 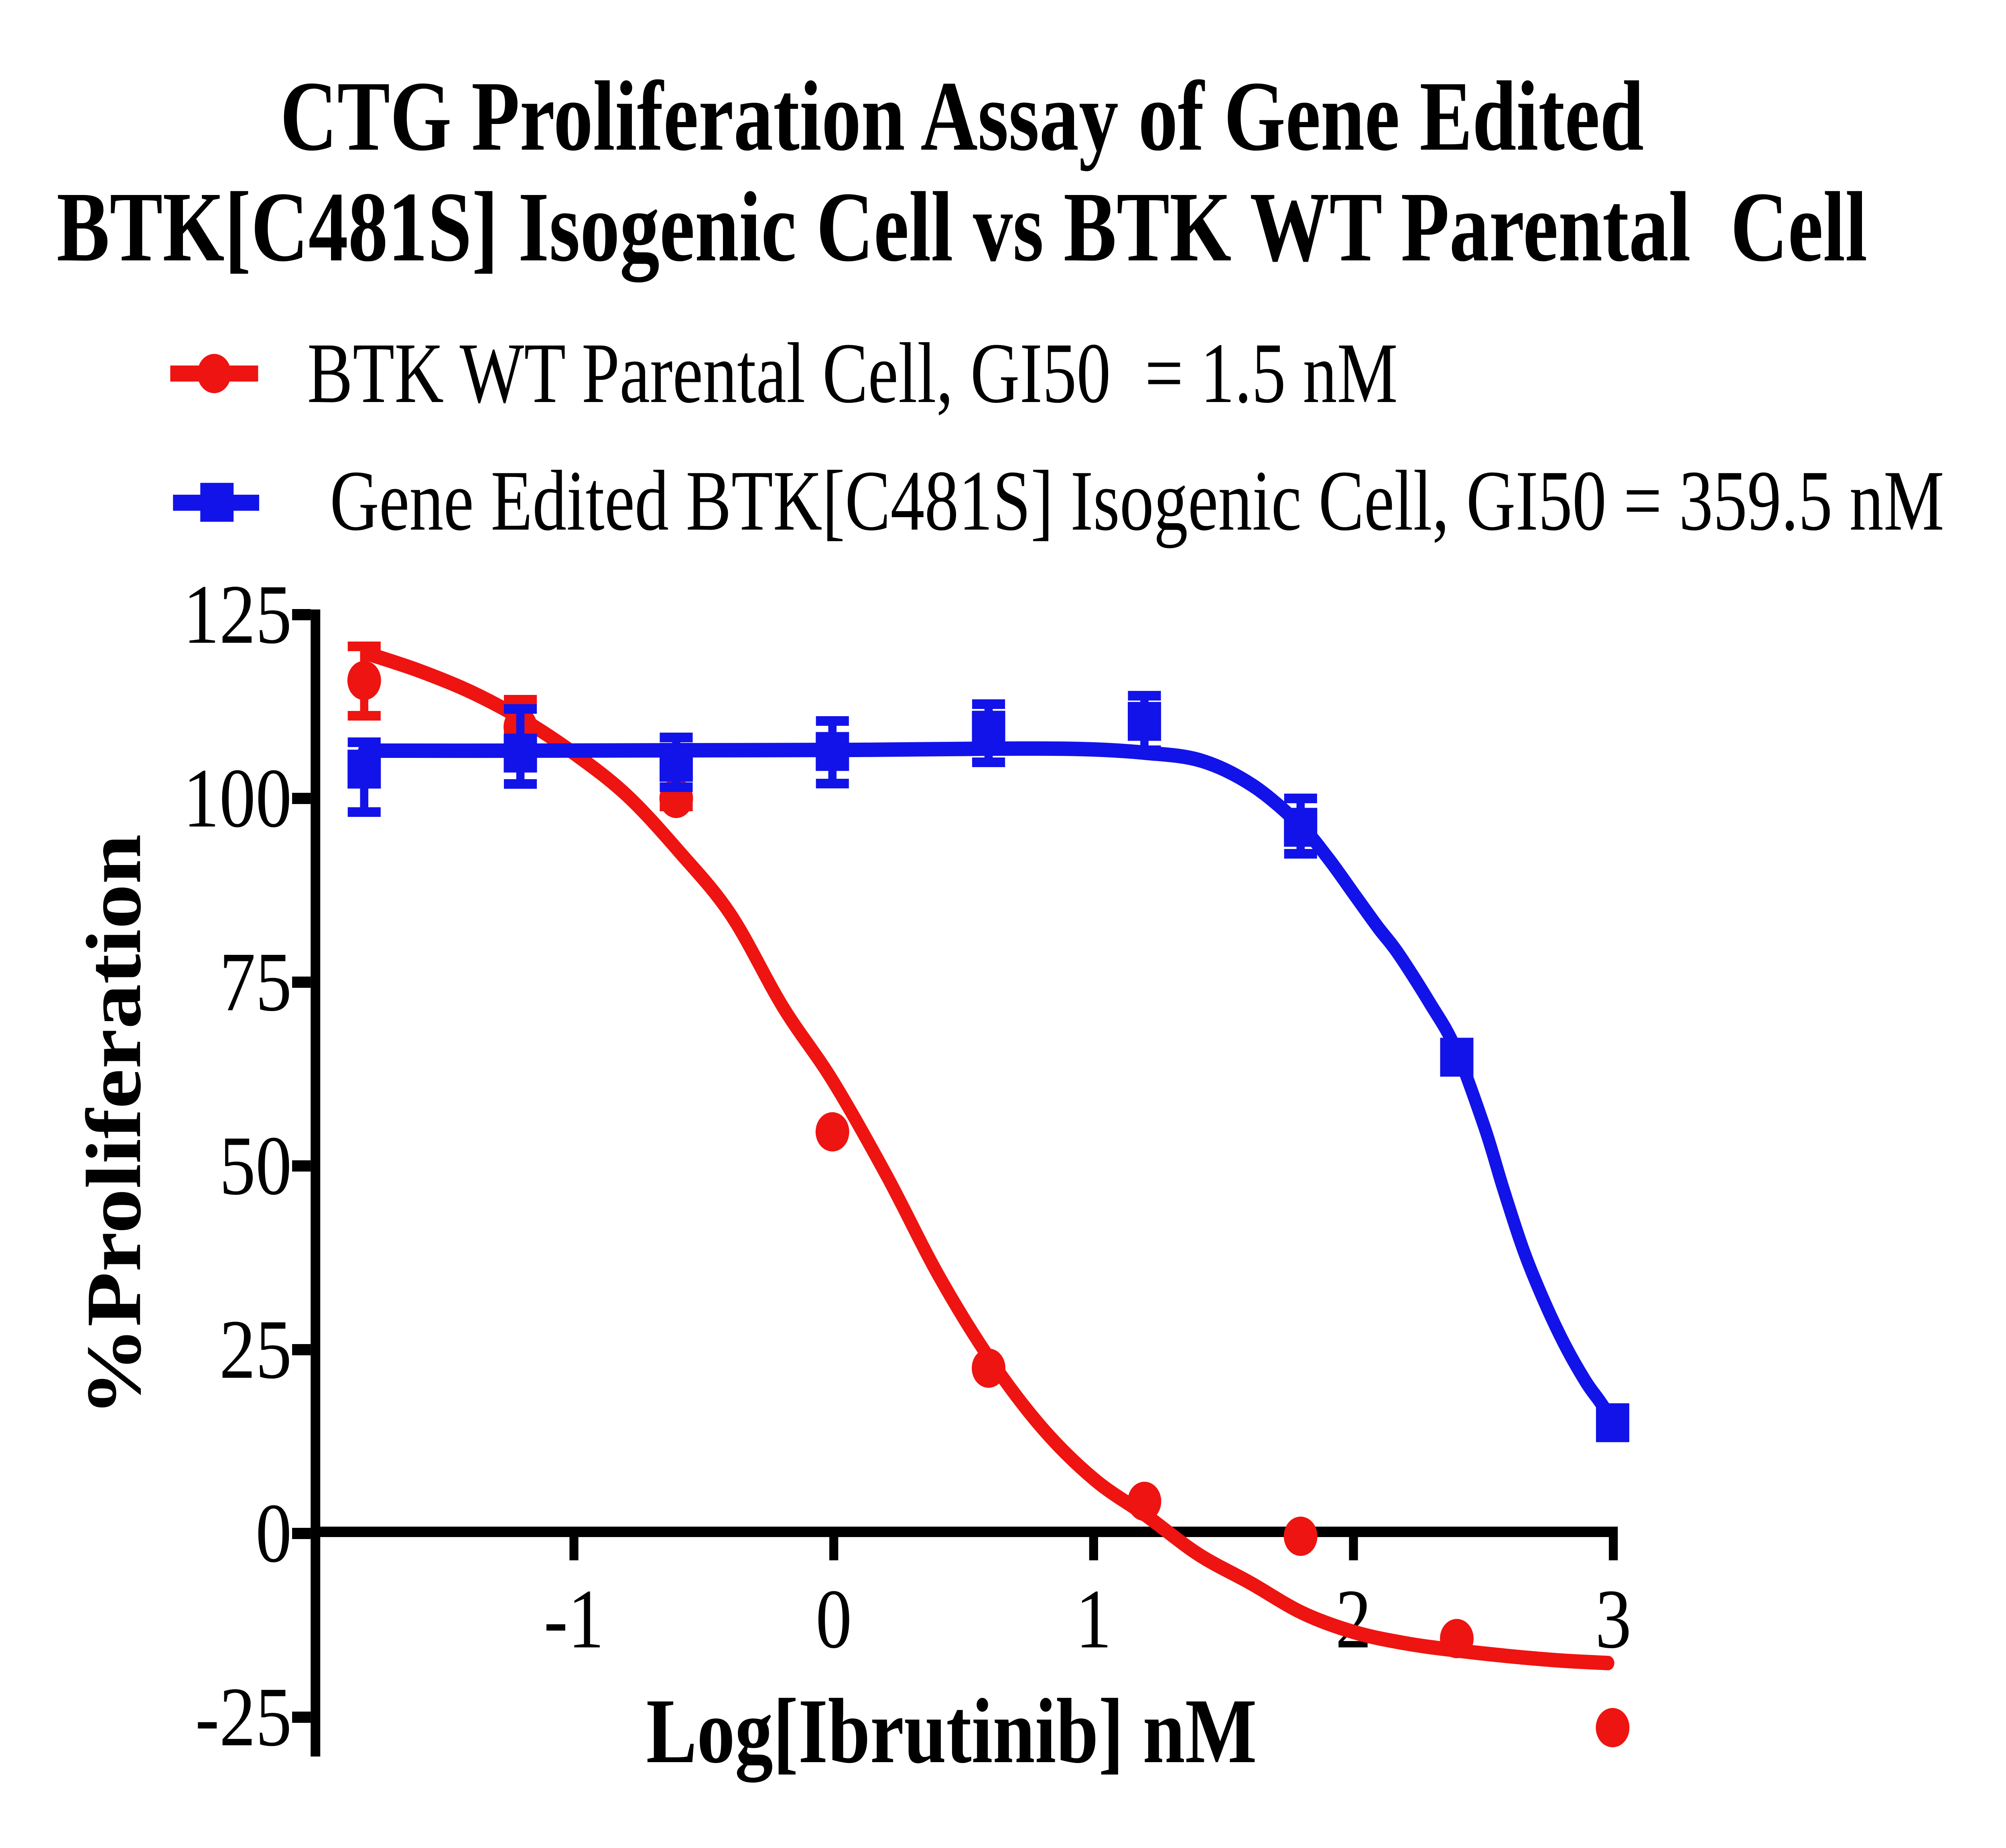 I want to click on svg-text: 75, so click(x=256, y=982).